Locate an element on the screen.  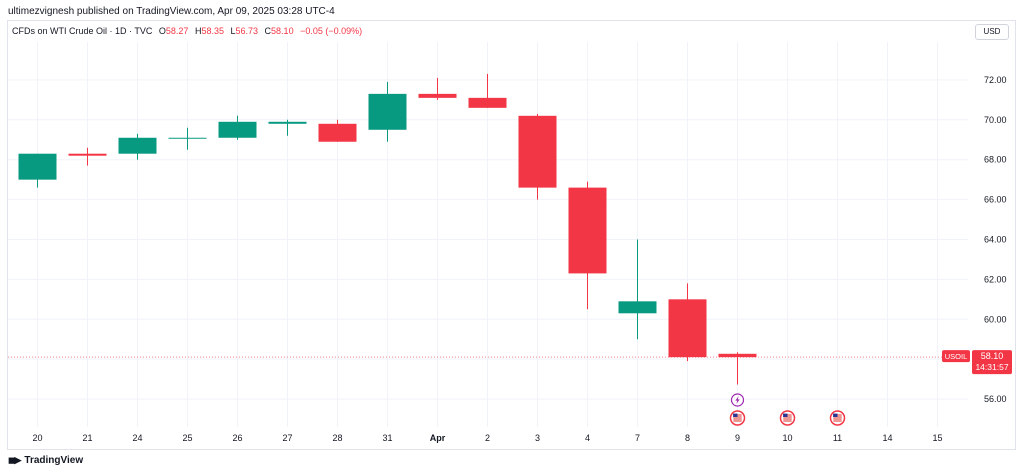
y-tick-label: 60.00 is located at coordinates (995, 319).